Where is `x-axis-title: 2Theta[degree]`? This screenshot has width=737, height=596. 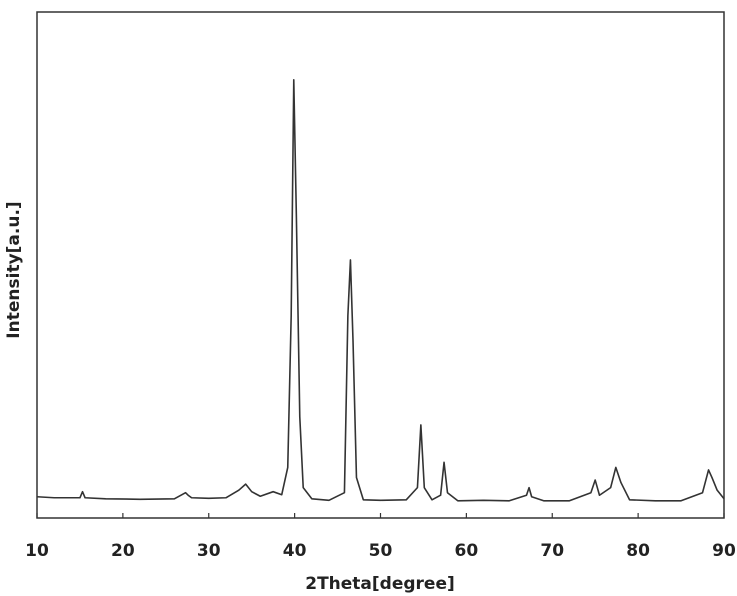 x-axis-title: 2Theta[degree] is located at coordinates (380, 584).